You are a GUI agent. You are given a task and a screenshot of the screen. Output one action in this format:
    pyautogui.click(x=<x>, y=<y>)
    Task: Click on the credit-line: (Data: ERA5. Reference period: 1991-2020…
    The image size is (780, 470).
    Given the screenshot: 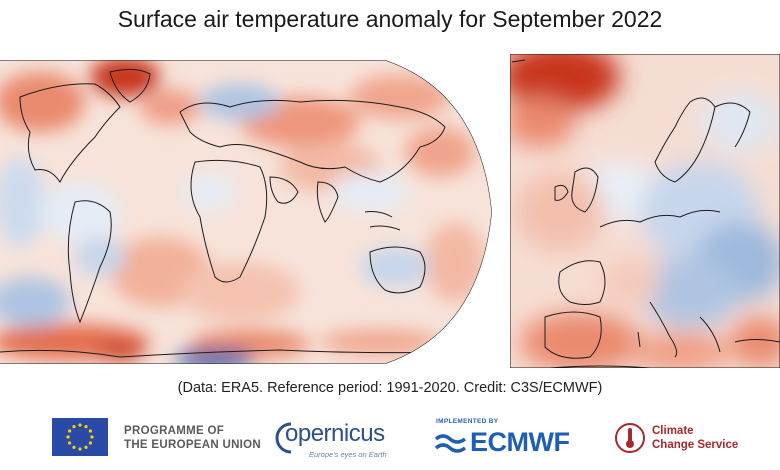 What is the action you would take?
    pyautogui.click(x=390, y=388)
    